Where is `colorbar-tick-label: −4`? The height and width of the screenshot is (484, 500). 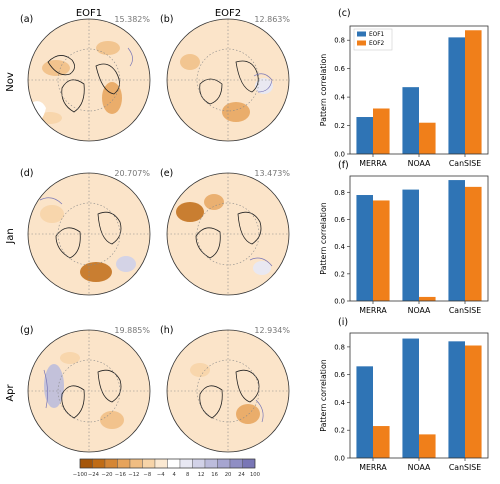
colorbar-tick-label: −4 is located at coordinates (161, 475).